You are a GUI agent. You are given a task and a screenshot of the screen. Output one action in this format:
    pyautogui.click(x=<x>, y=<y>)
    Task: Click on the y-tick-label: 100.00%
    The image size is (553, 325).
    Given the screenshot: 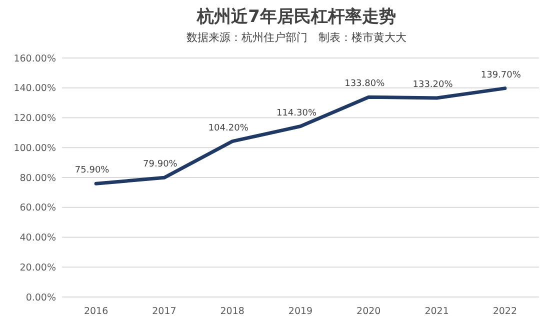 What is the action you would take?
    pyautogui.click(x=35, y=148)
    